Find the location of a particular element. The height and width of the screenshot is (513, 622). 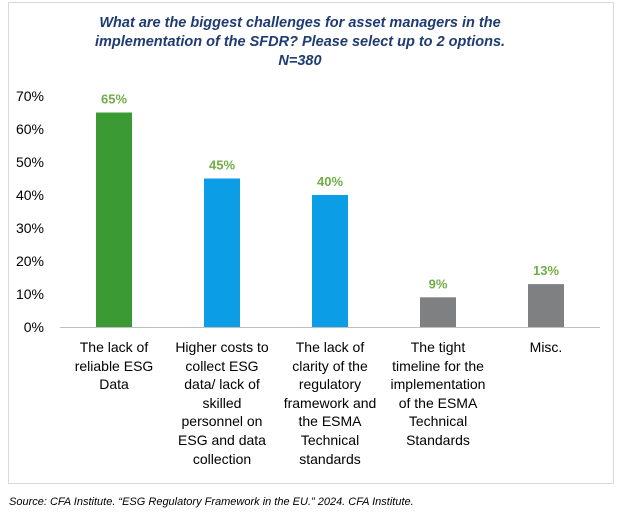

x-category-label-line: Misc. is located at coordinates (546, 347).